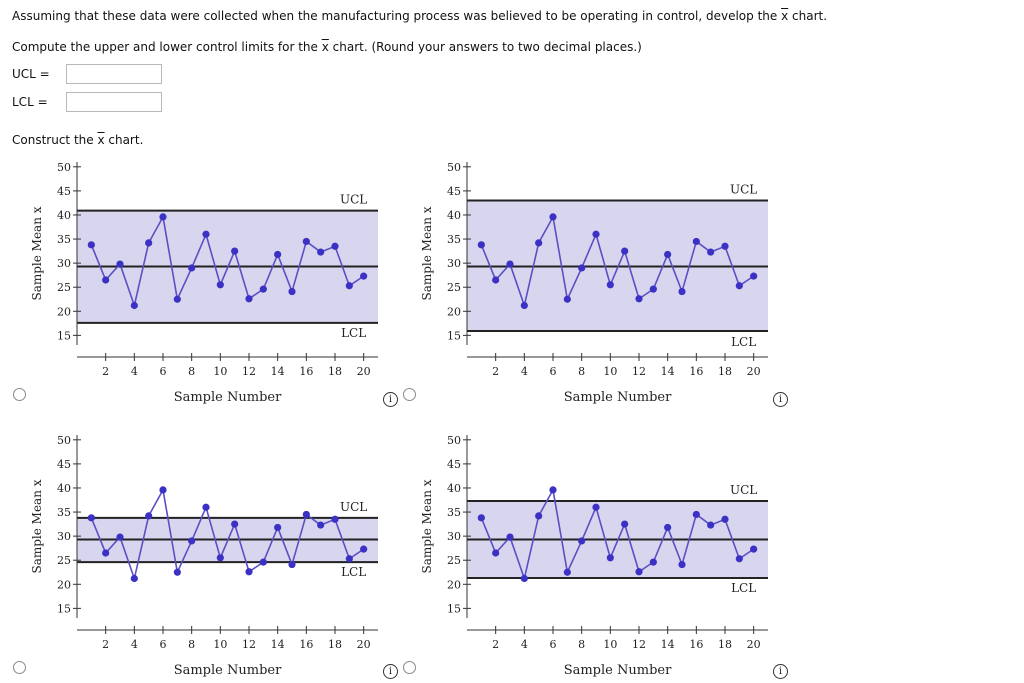  What do you see at coordinates (618, 670) in the screenshot?
I see `chart-3-x-axis-label: Sample Number` at bounding box center [618, 670].